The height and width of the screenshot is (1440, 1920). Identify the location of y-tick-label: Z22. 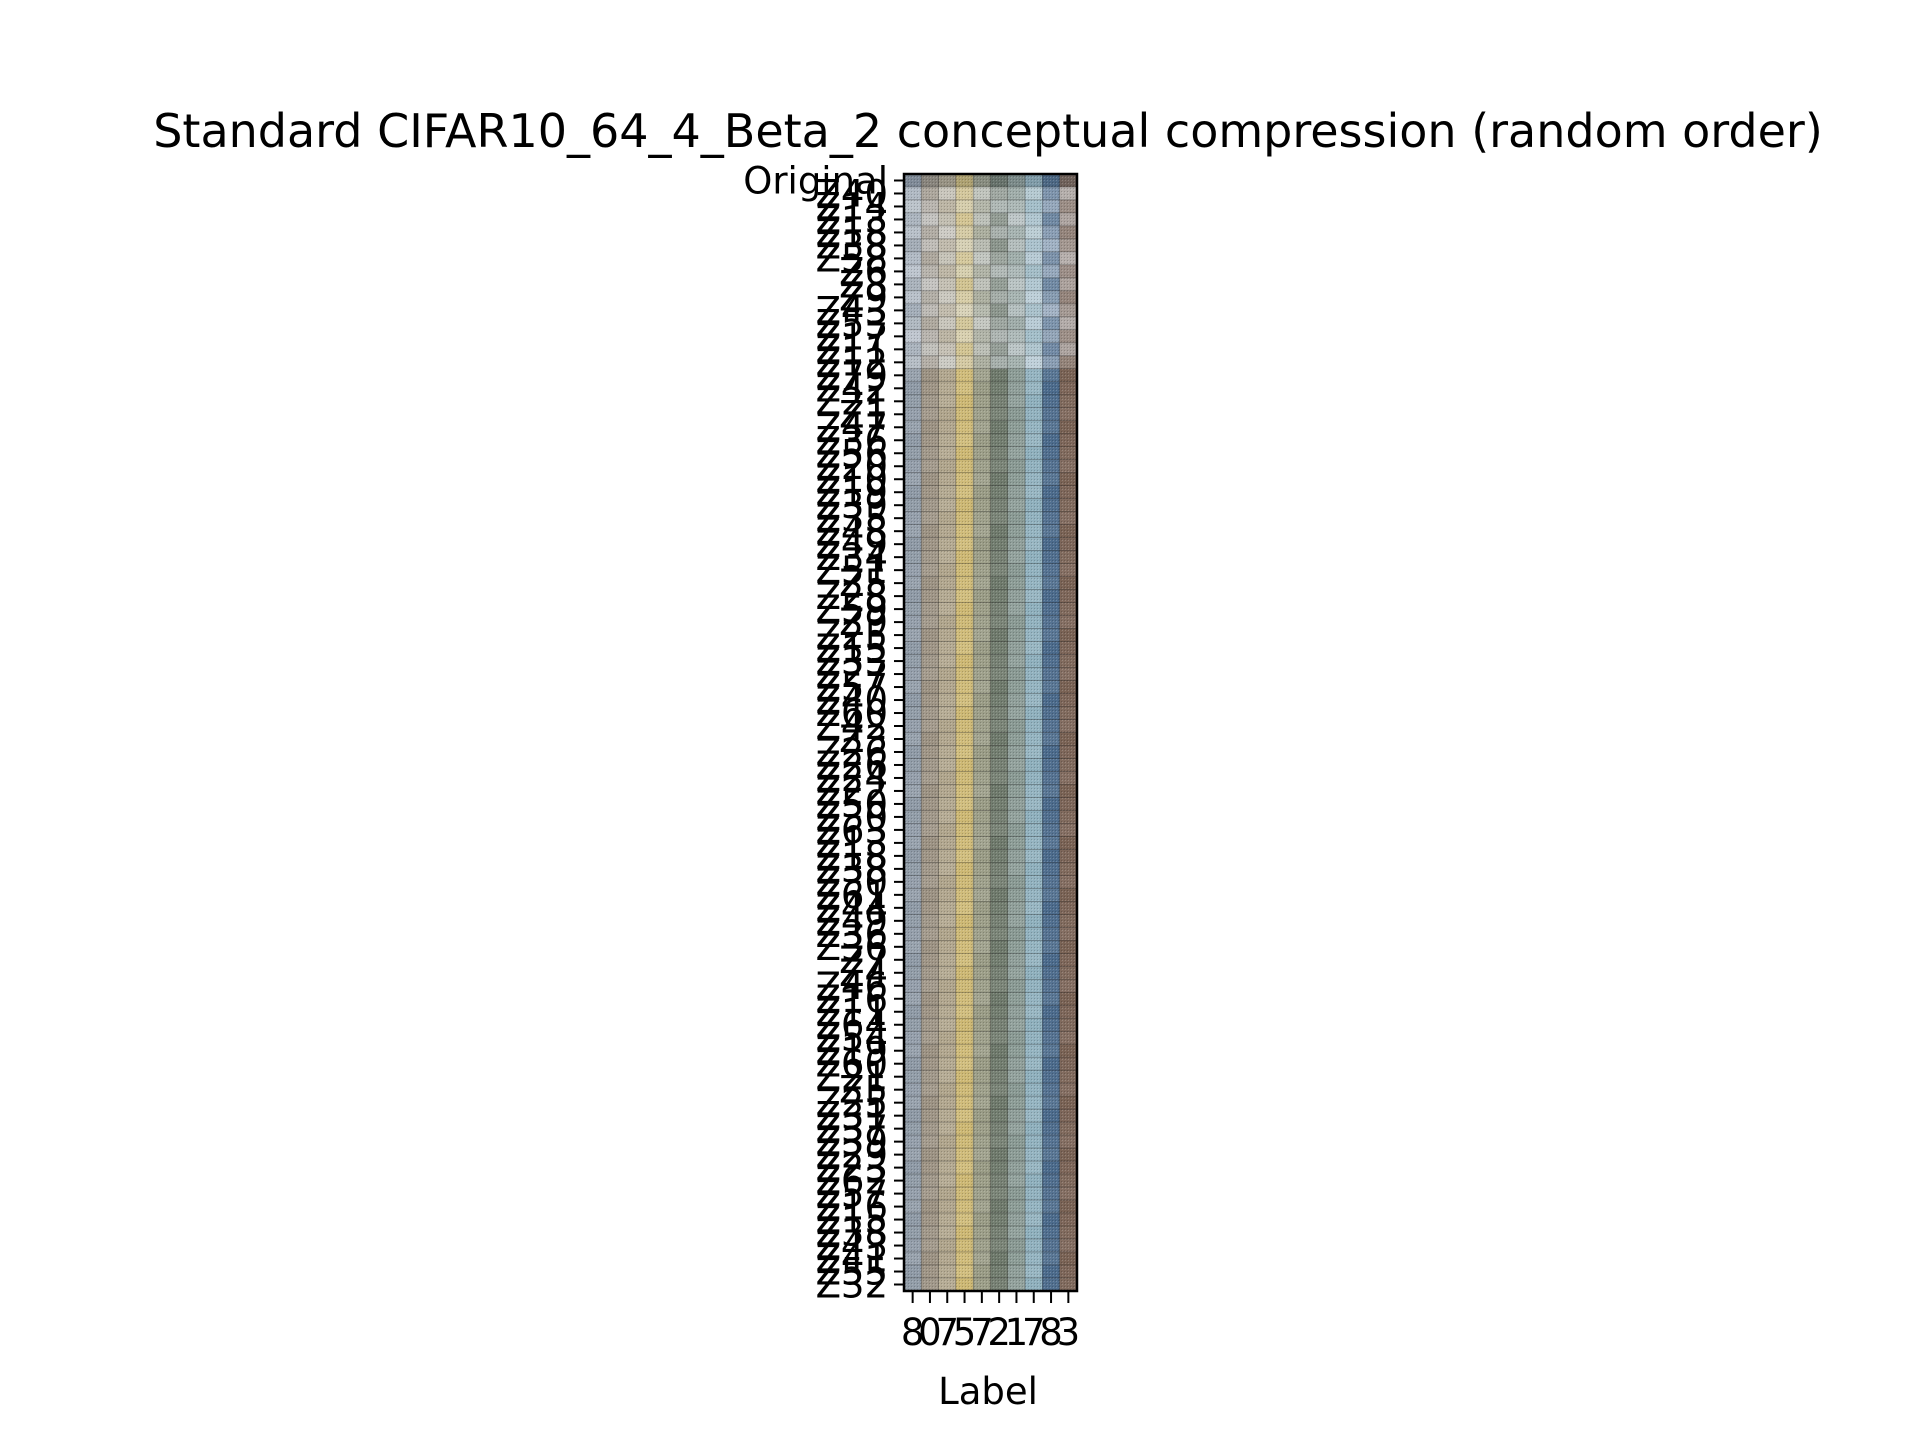
(852, 791).